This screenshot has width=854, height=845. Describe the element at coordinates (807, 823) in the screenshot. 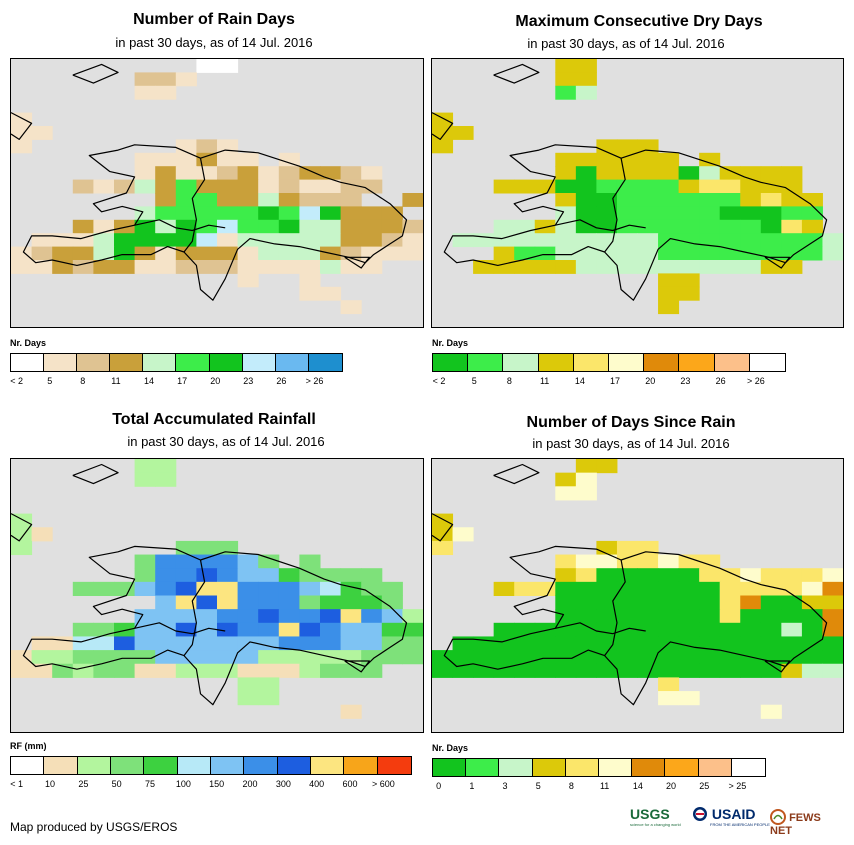

I see `fewsnet-logo: FEWS NET` at that location.